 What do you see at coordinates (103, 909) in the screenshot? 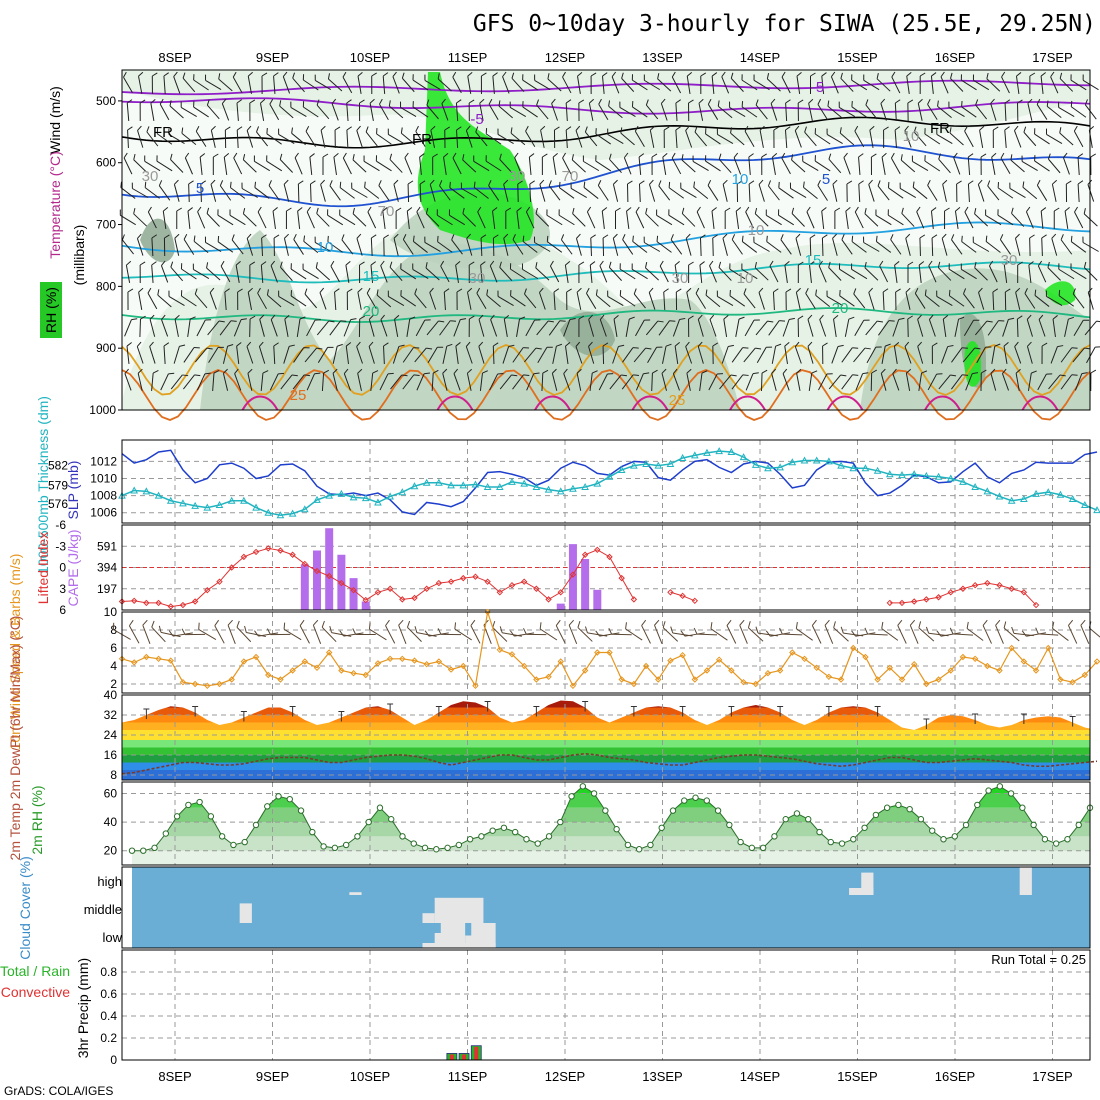
I see `cloud-level-label: middle` at bounding box center [103, 909].